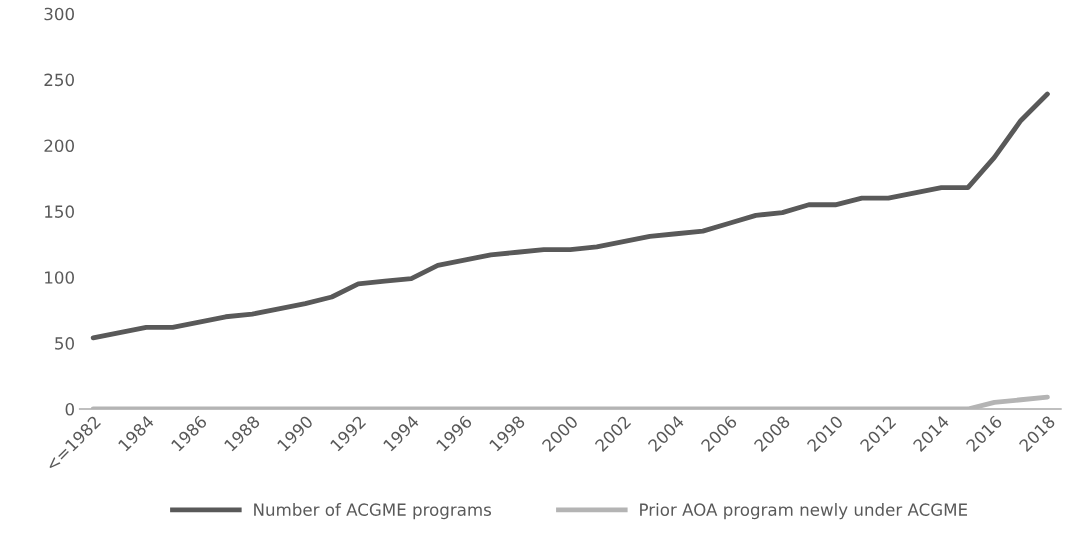 The height and width of the screenshot is (549, 1066). What do you see at coordinates (69, 409) in the screenshot?
I see `y-tick-label: 0` at bounding box center [69, 409].